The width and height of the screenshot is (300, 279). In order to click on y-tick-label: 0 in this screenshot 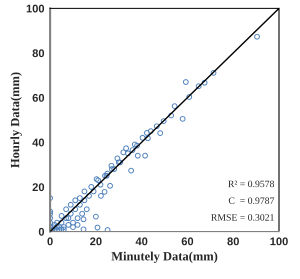, I will do `click(41, 232)`.